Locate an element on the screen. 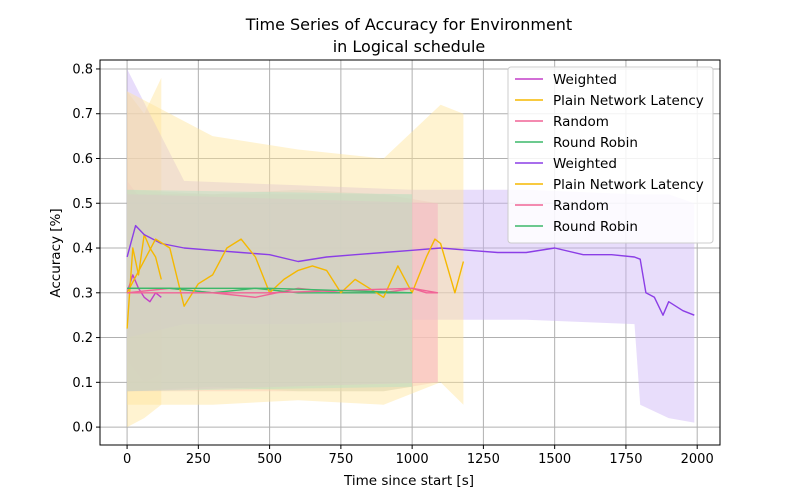 The height and width of the screenshot is (500, 800). x-tick-label: 0 is located at coordinates (127, 459).